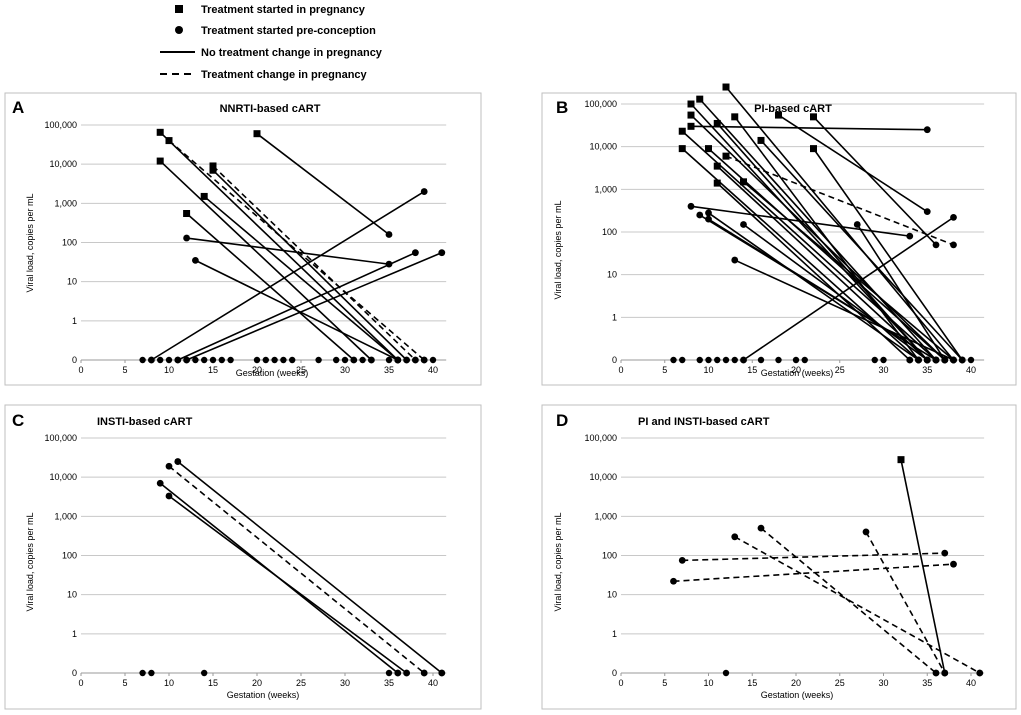 The image size is (1021, 715). What do you see at coordinates (80, 683) in the screenshot?
I see `x-tick-label: 0` at bounding box center [80, 683].